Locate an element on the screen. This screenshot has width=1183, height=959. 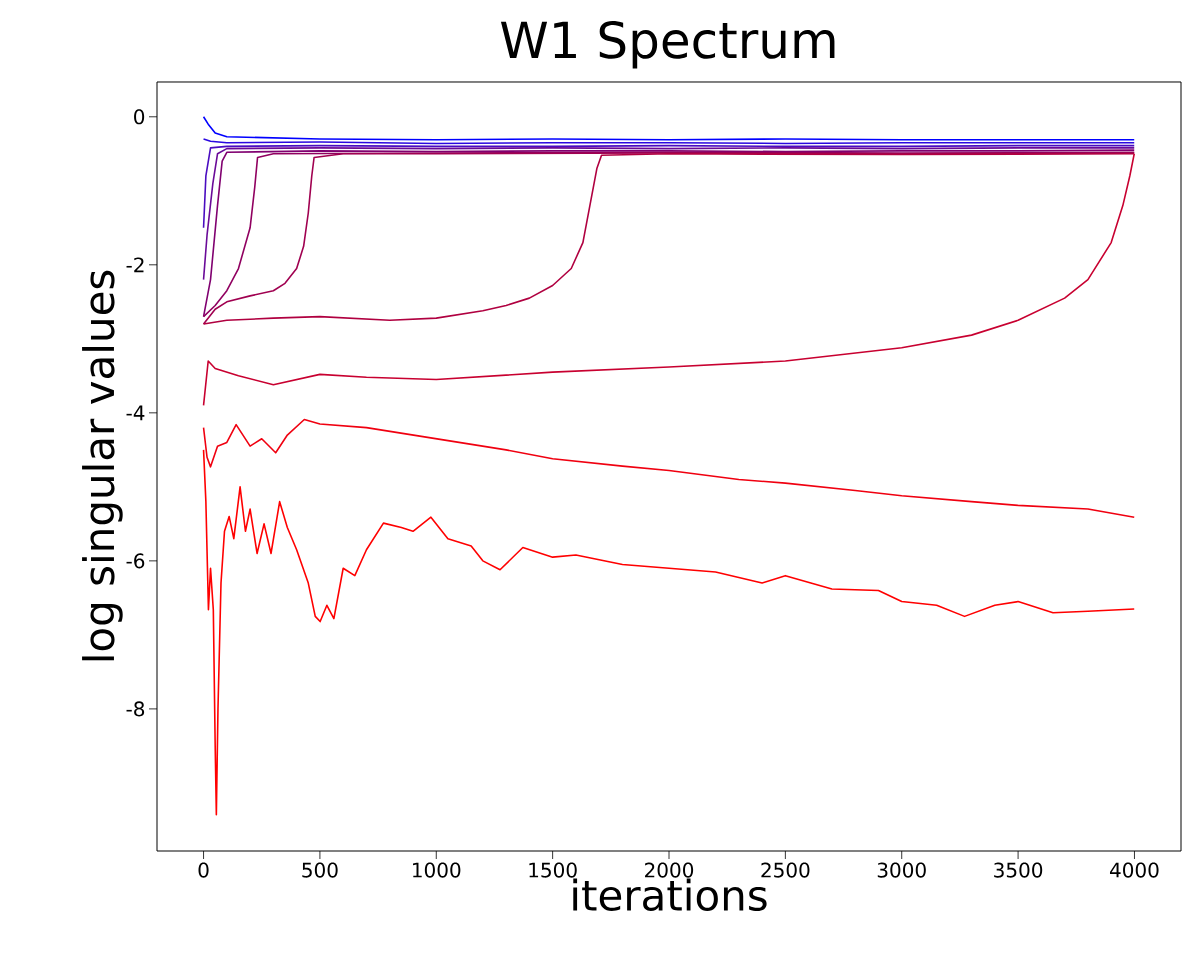
x-tick-label: 3000 is located at coordinates (901, 870).